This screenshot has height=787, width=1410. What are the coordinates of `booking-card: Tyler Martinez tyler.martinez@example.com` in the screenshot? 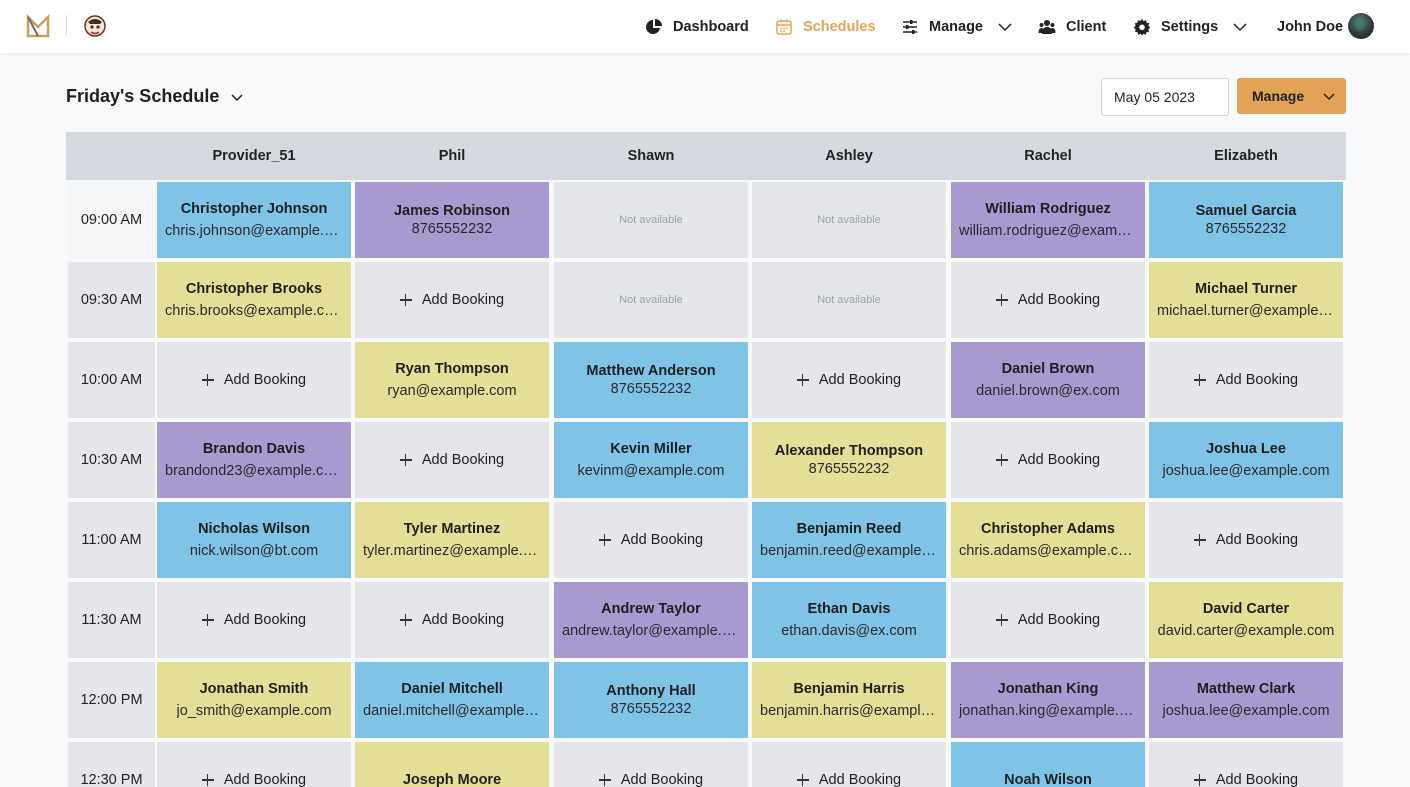 It's located at (452, 540).